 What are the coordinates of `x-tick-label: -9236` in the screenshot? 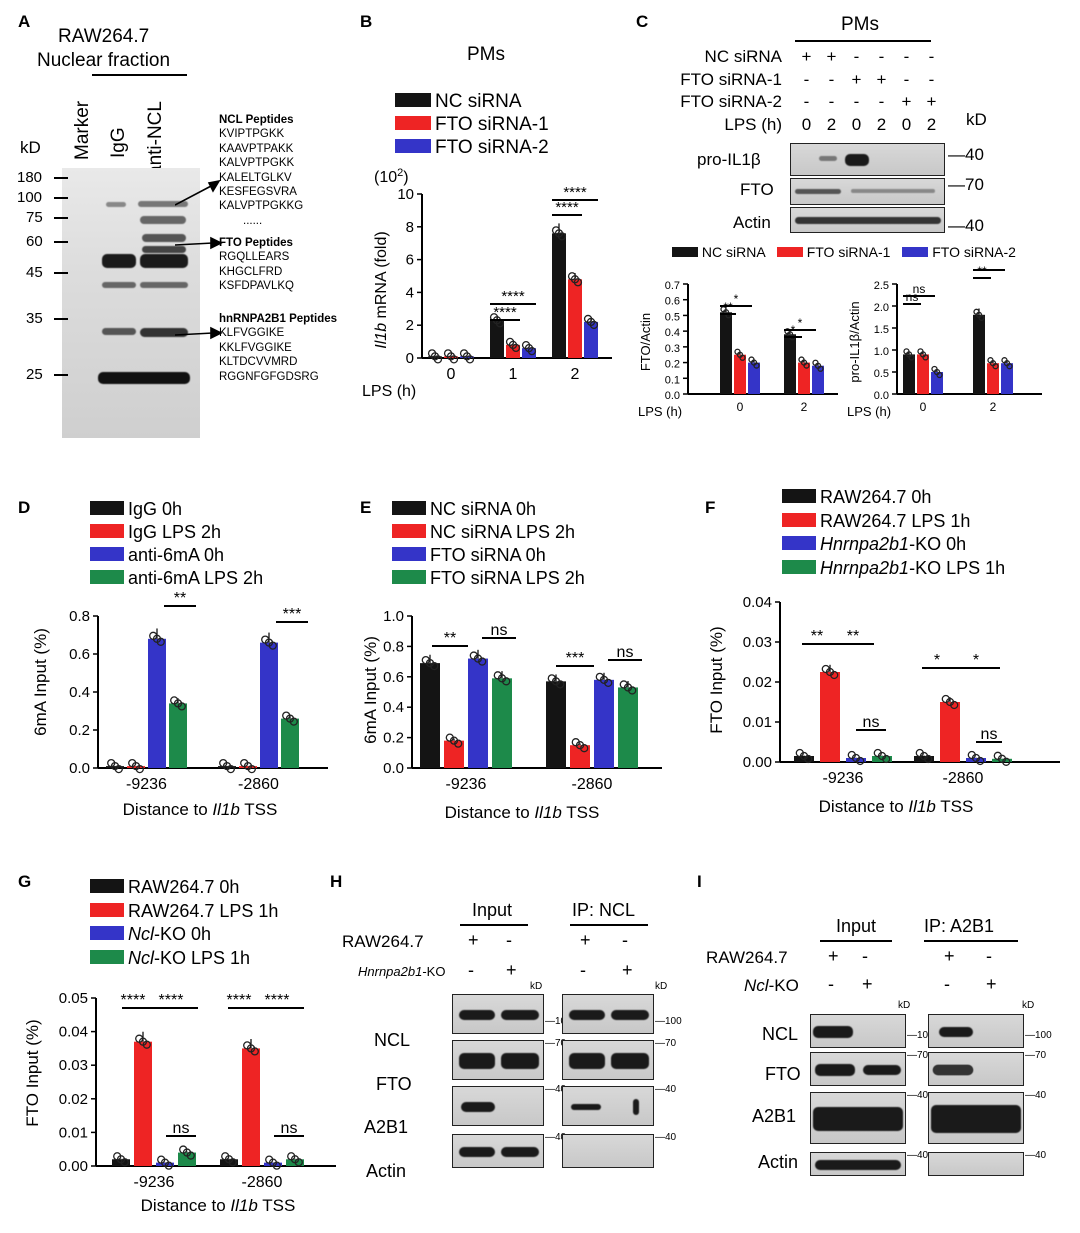 It's located at (154, 1182).